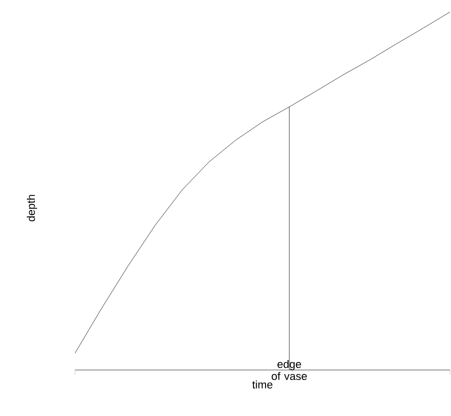  Describe the element at coordinates (262, 384) in the screenshot. I see `x-axis-title: time` at that location.